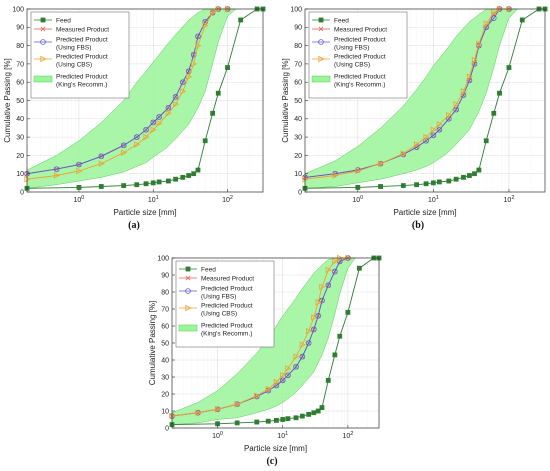 This screenshot has height=471, width=550. Describe the element at coordinates (165, 377) in the screenshot. I see `y-tick-label: 30` at that location.